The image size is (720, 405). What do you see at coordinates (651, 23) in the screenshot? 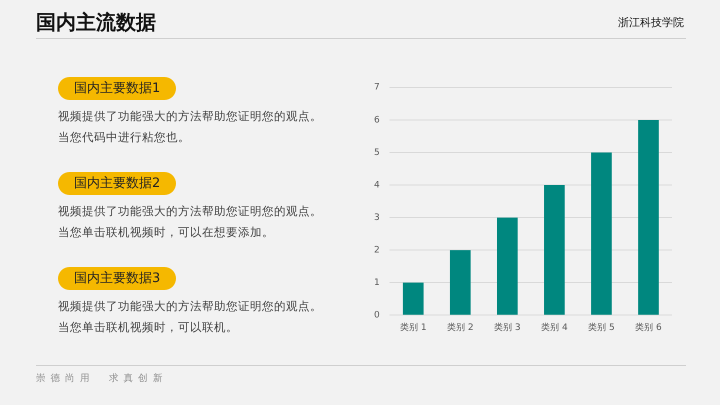
I see `text: 浙江科技学院` at bounding box center [651, 23].